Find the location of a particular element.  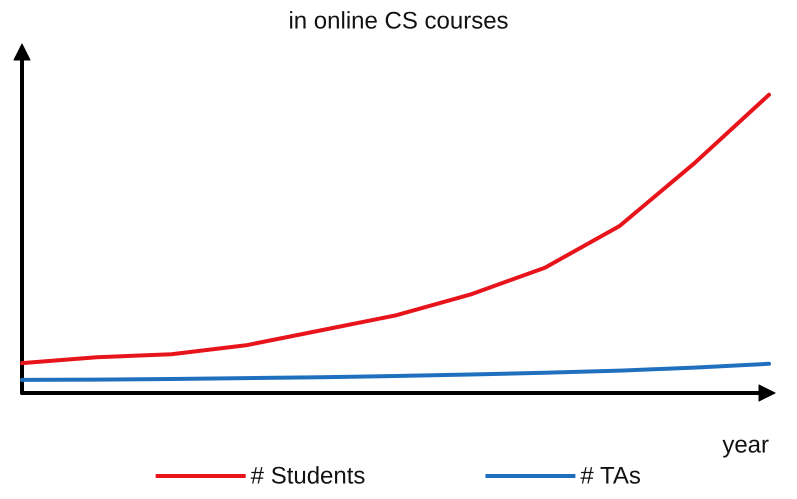

chart-title: in online CS courses is located at coordinates (398, 21).